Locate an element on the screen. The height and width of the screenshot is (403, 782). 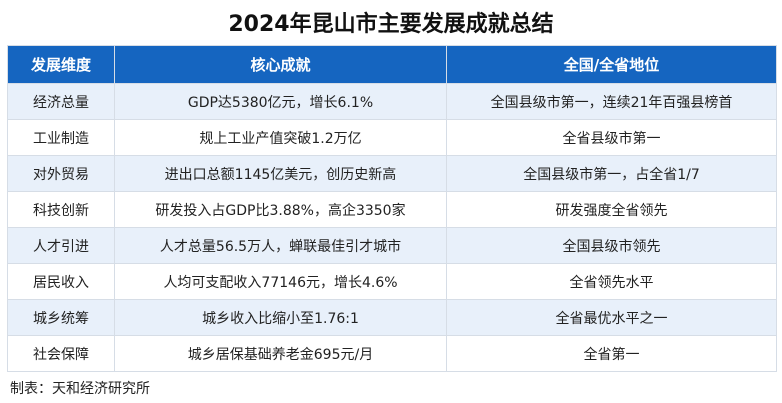
header-dimension: 发展维度 is located at coordinates (61, 64).